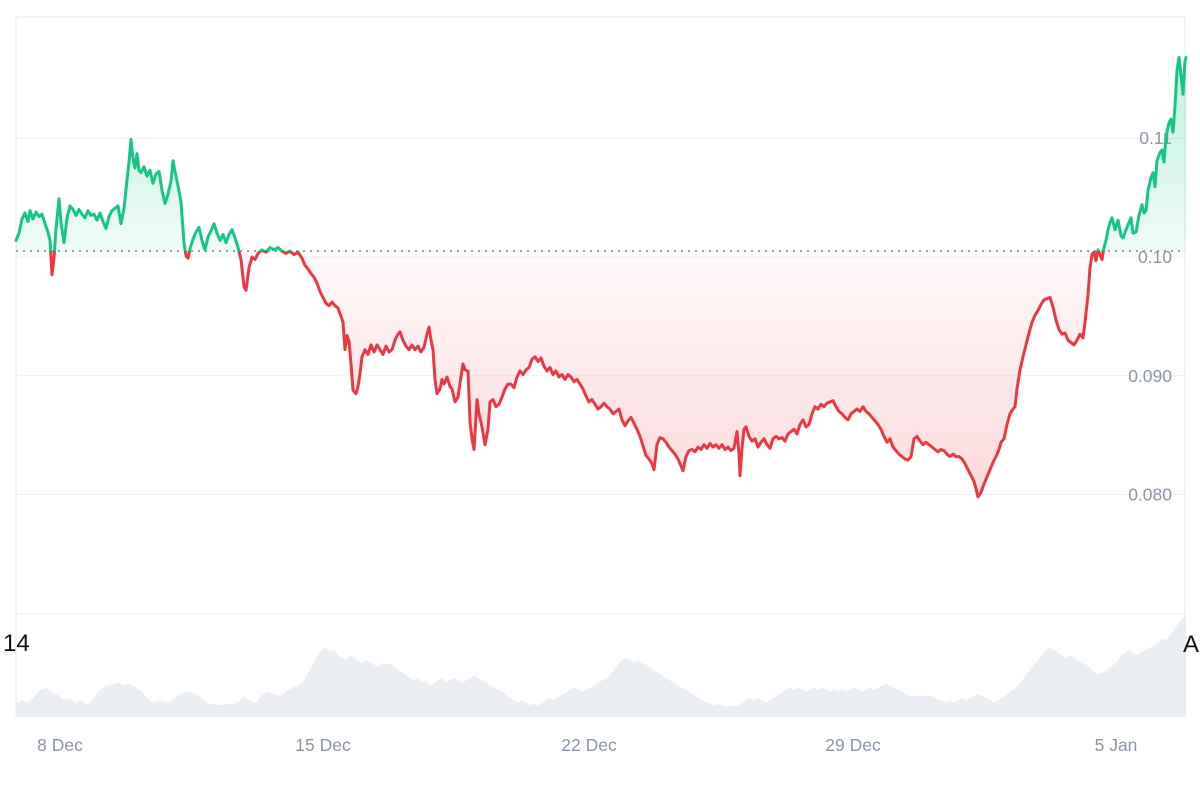 This screenshot has width=1200, height=800. Describe the element at coordinates (1155, 138) in the screenshot. I see `y-axis-label: 0.11` at that location.